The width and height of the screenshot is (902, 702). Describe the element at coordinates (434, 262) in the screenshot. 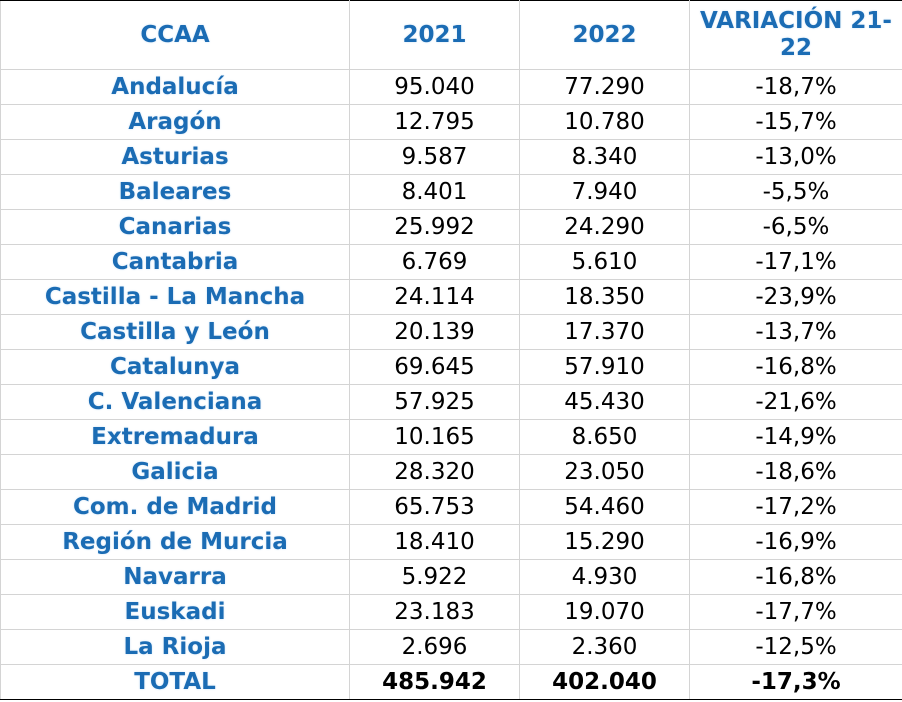

I see `cell: 6.769` at that location.